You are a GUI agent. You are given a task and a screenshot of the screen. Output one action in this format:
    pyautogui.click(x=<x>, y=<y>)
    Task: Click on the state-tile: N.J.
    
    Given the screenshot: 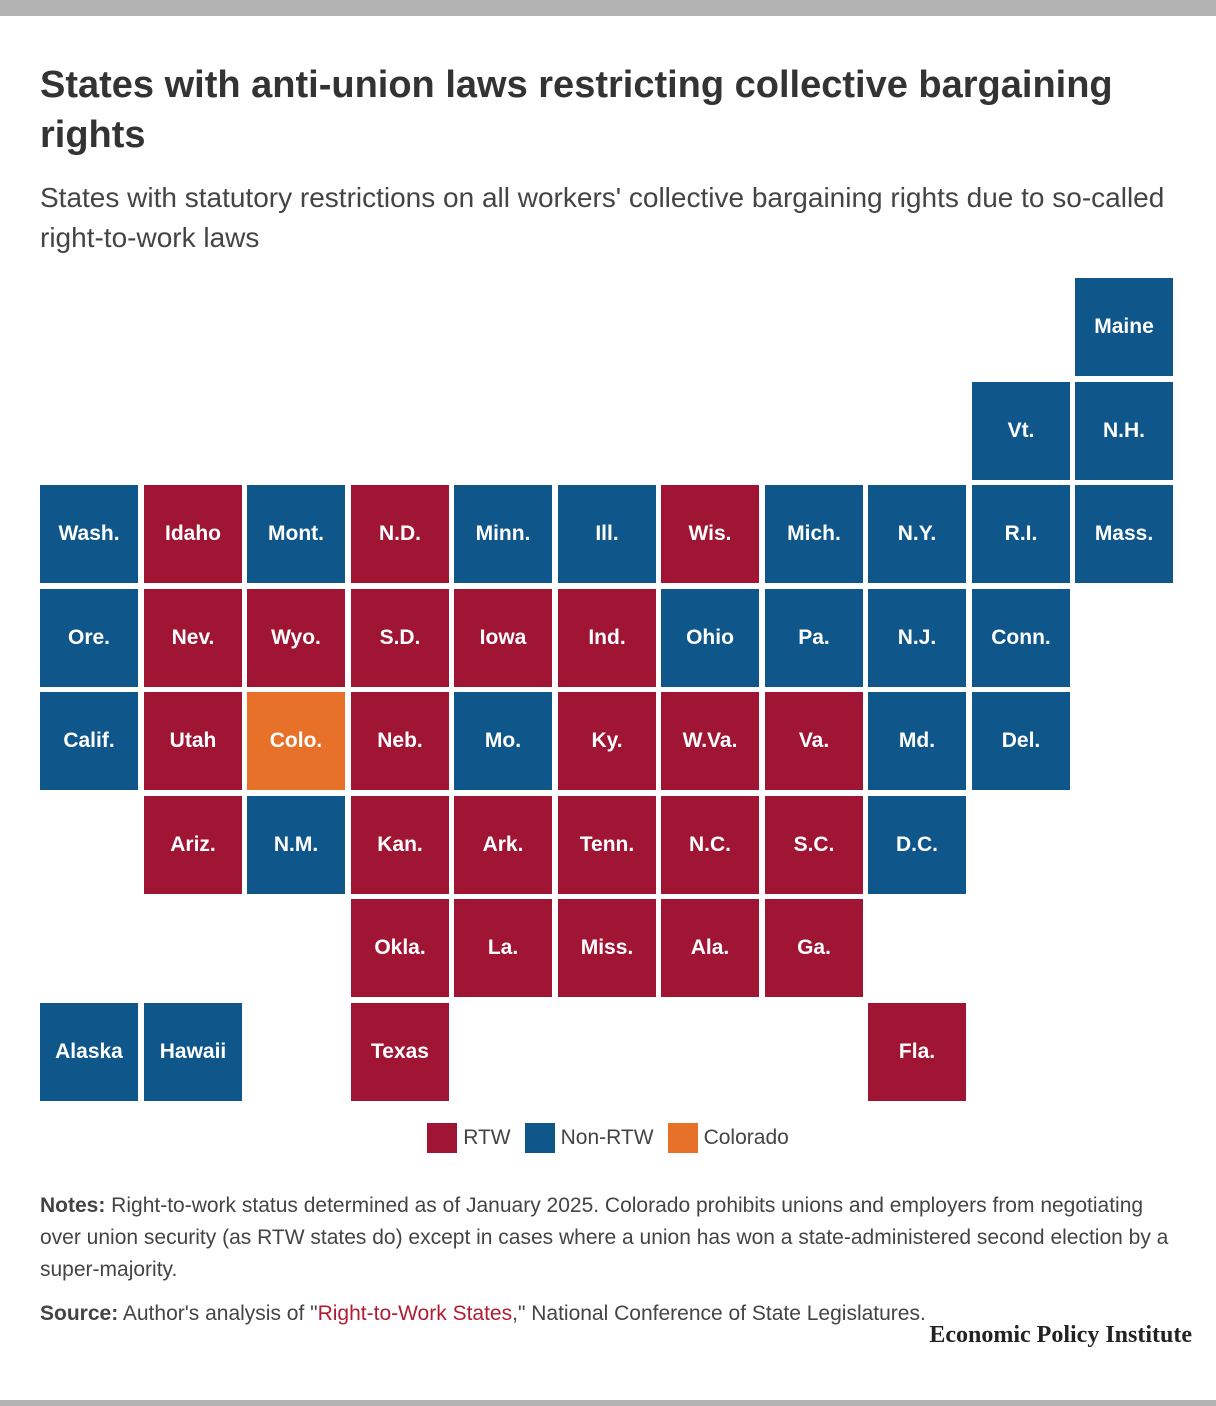 What is the action you would take?
    pyautogui.click(x=917, y=638)
    